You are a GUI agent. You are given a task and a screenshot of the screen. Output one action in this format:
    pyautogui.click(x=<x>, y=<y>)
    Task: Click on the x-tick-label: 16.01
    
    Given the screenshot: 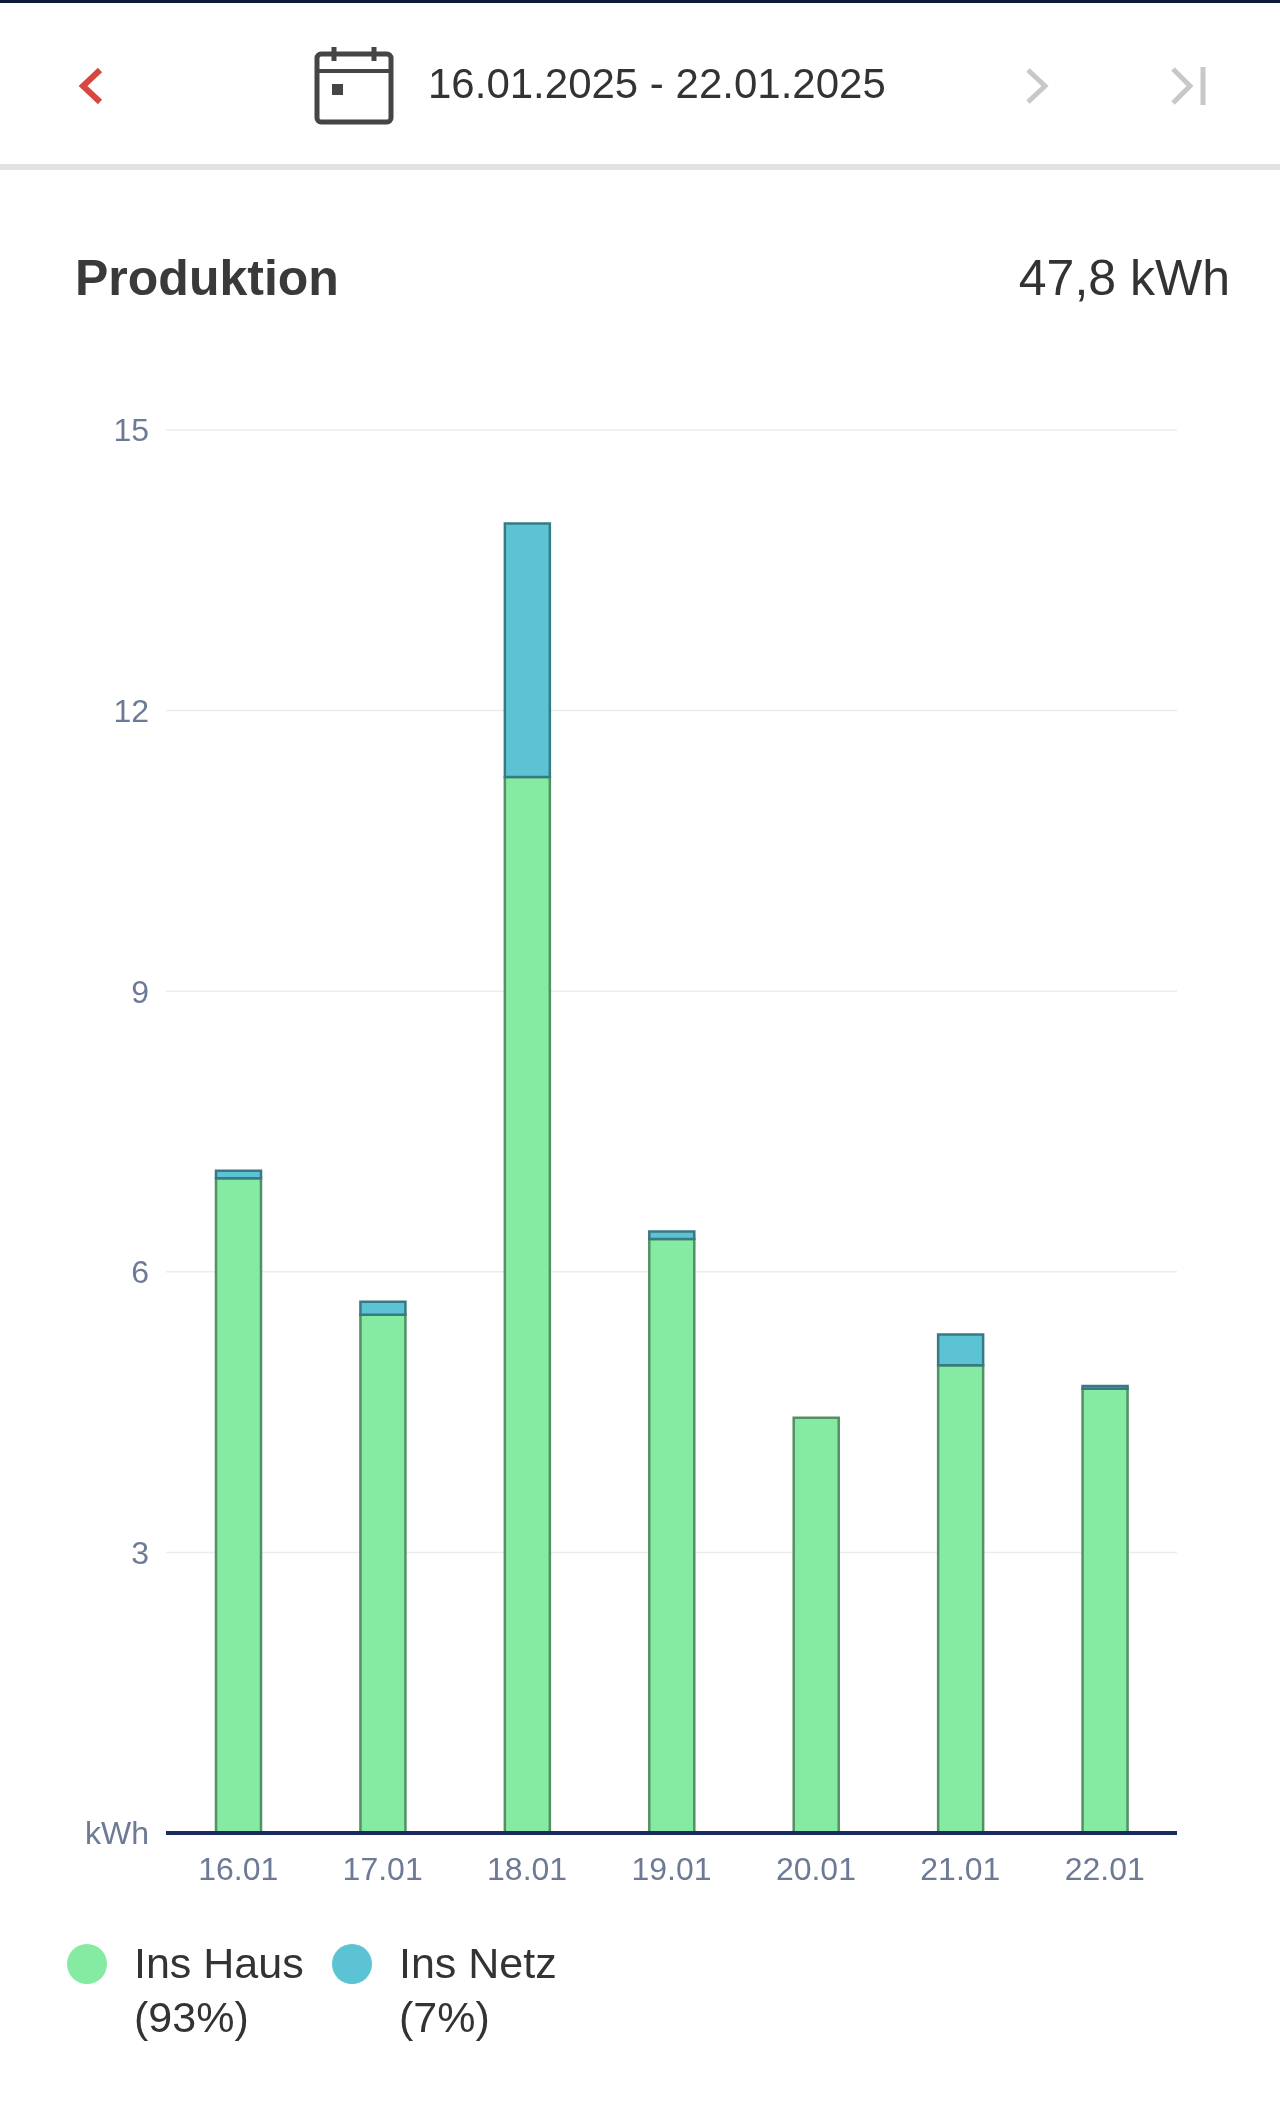 What is the action you would take?
    pyautogui.click(x=238, y=1868)
    